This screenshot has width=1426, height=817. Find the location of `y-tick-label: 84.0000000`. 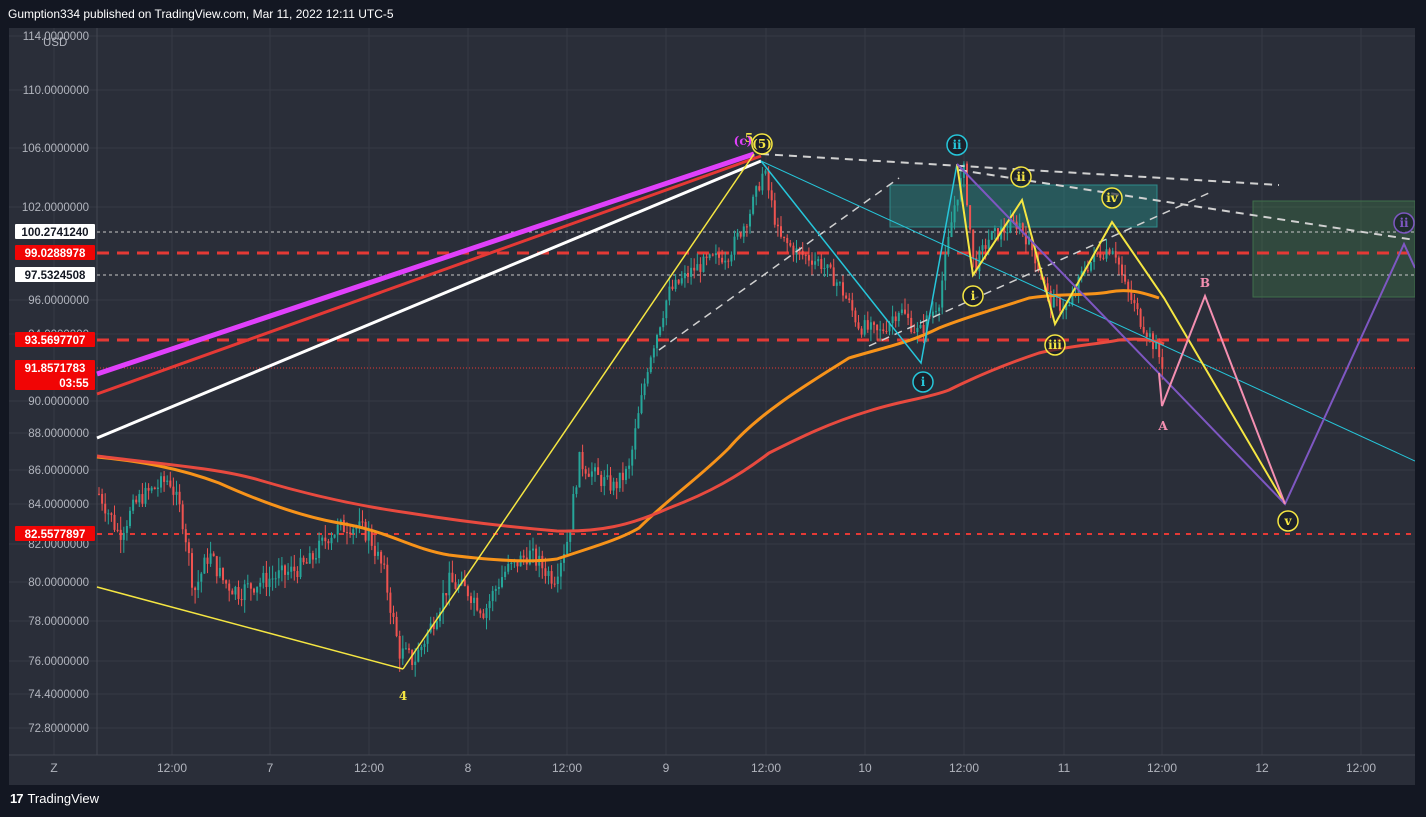

y-tick-label: 84.0000000 is located at coordinates (58, 505).